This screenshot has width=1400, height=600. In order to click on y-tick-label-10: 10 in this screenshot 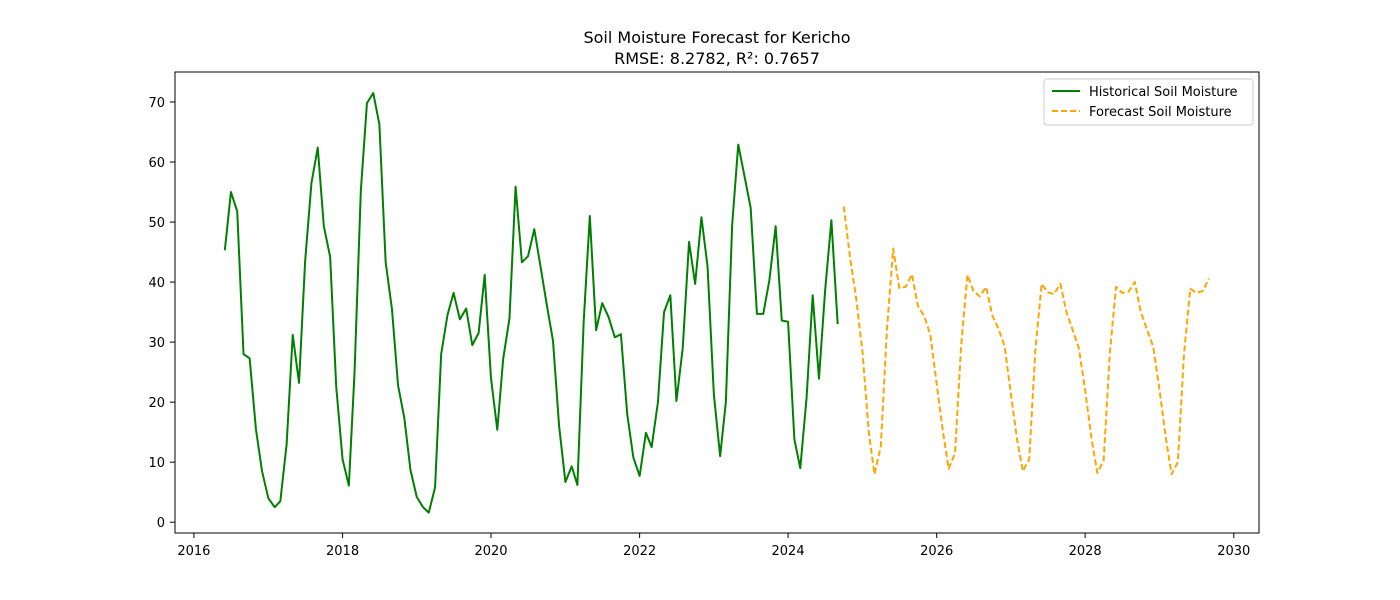, I will do `click(156, 463)`.